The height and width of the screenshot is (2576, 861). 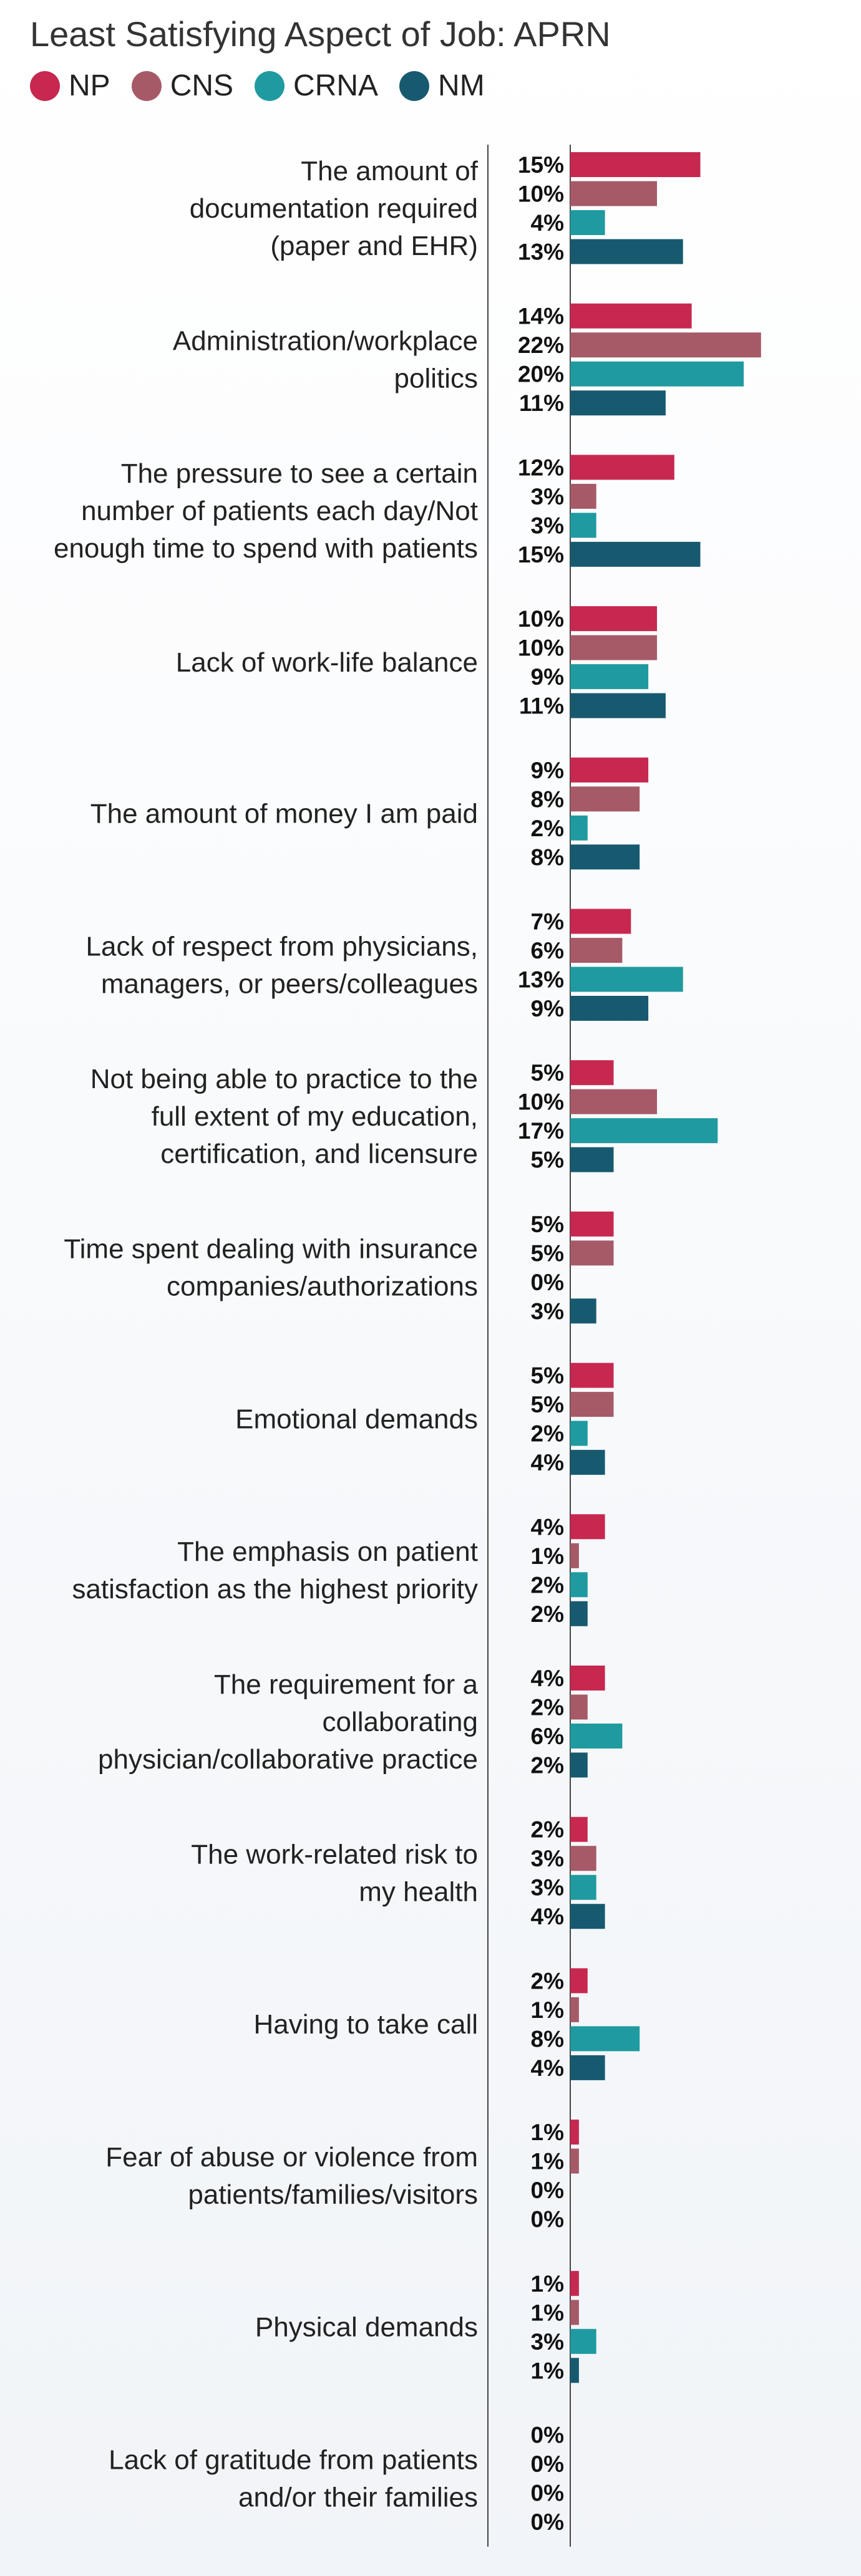 What do you see at coordinates (541, 1131) in the screenshot?
I see `data-label: 17%` at bounding box center [541, 1131].